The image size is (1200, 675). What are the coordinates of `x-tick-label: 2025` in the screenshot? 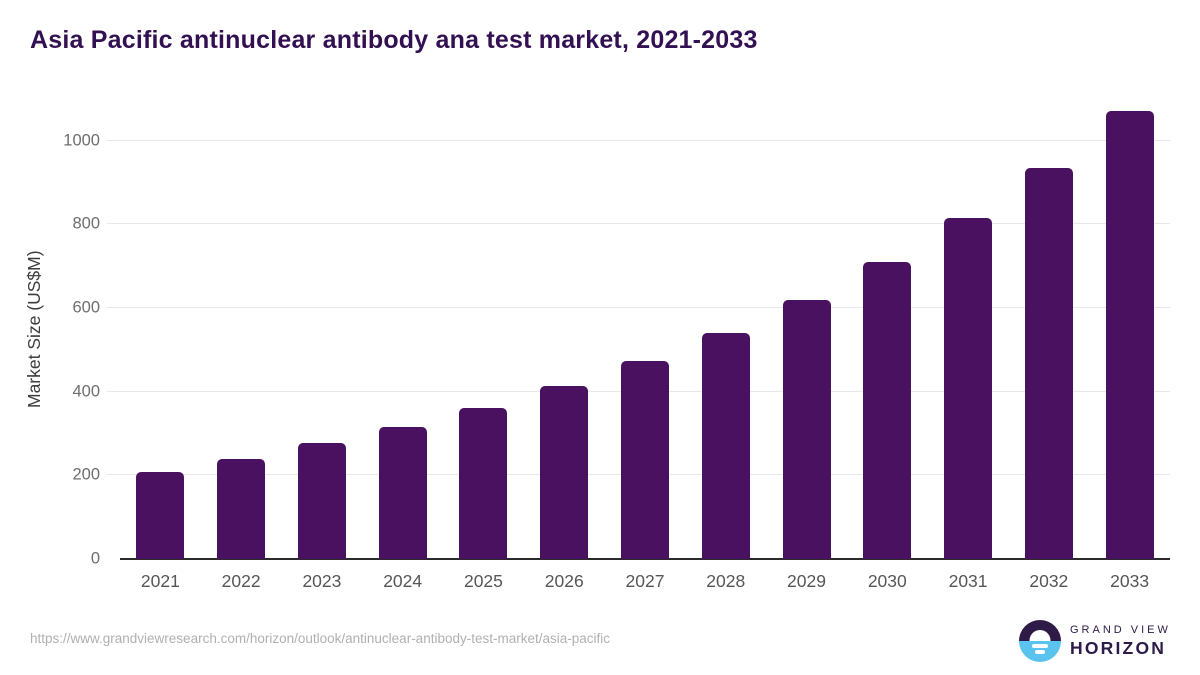 It's located at (483, 581).